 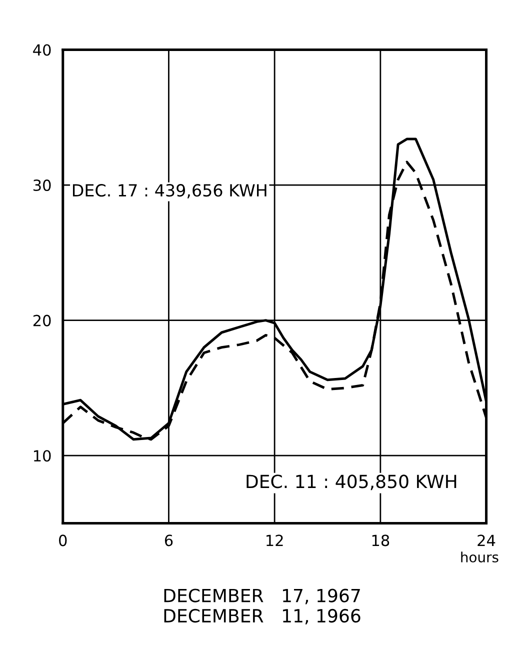 What do you see at coordinates (42, 186) in the screenshot?
I see `y-tick-label: 30` at bounding box center [42, 186].